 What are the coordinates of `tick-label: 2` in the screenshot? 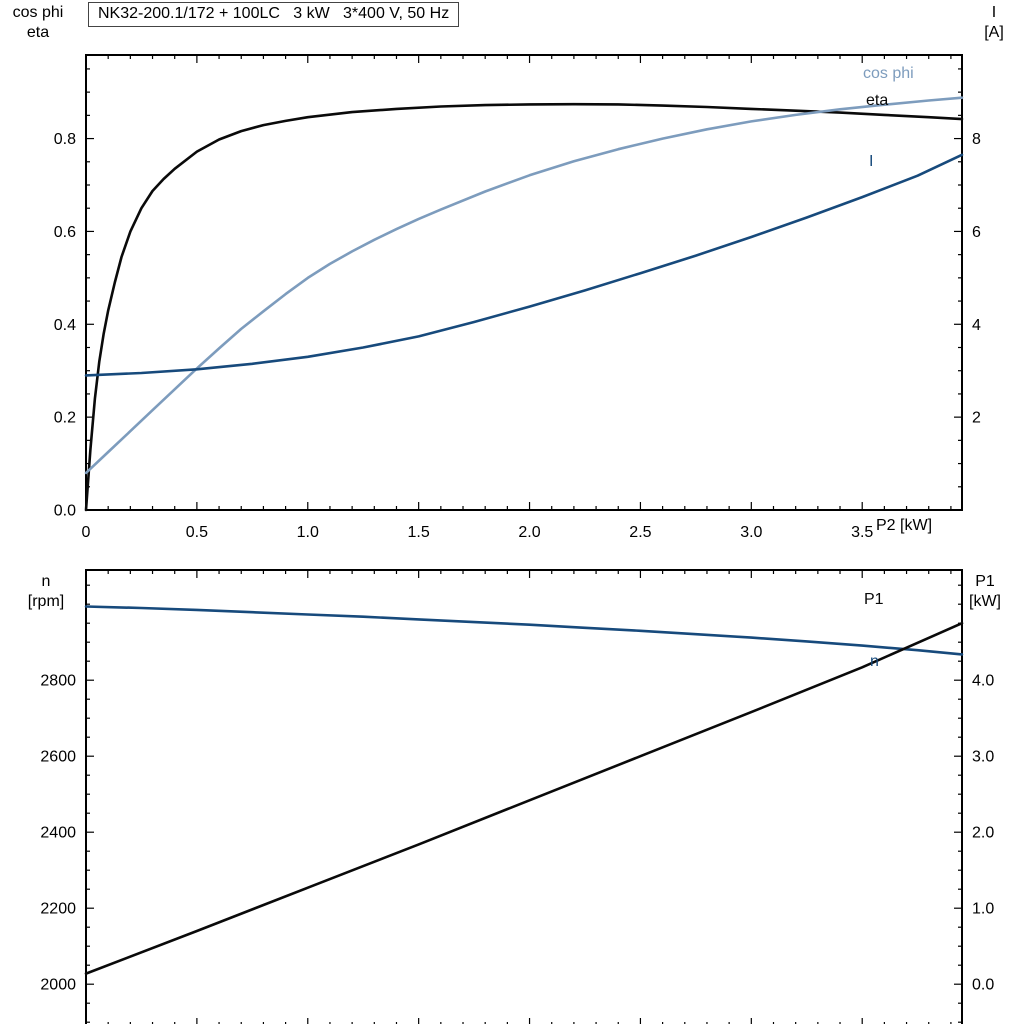 It's located at (976, 418).